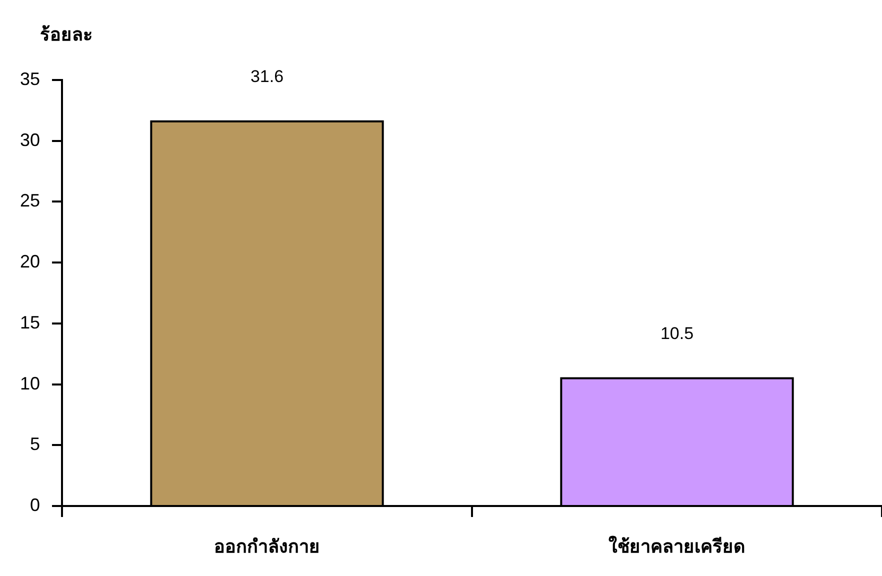  Describe the element at coordinates (30, 262) in the screenshot. I see `y-tick-label: 20` at that location.